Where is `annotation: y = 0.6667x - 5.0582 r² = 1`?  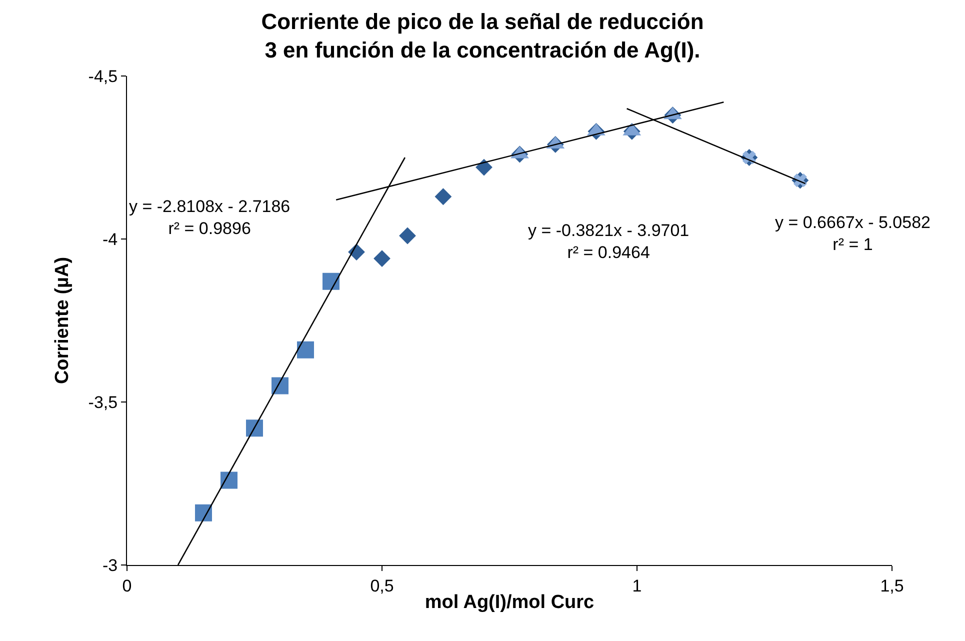 annotation: y = 0.6667x - 5.0582 r² = 1 is located at coordinates (852, 233).